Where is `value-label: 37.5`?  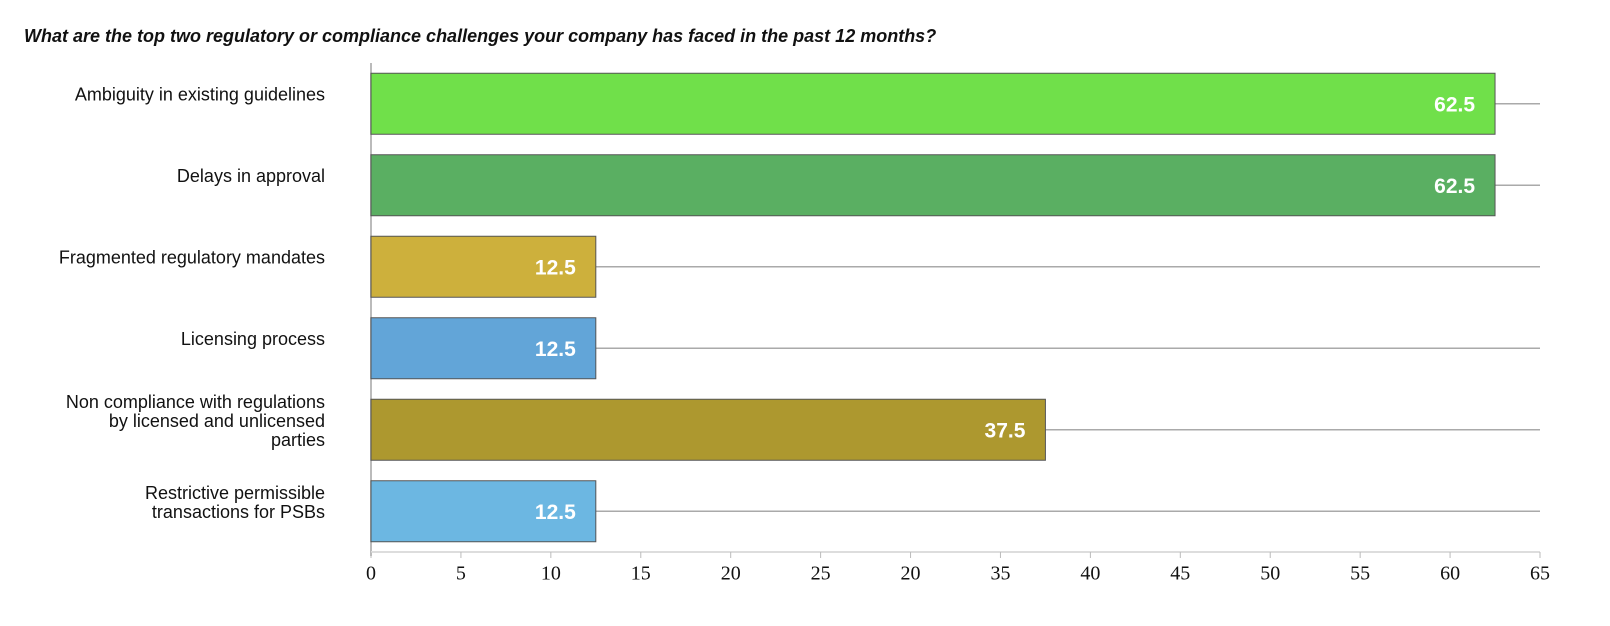 value-label: 37.5 is located at coordinates (1005, 430).